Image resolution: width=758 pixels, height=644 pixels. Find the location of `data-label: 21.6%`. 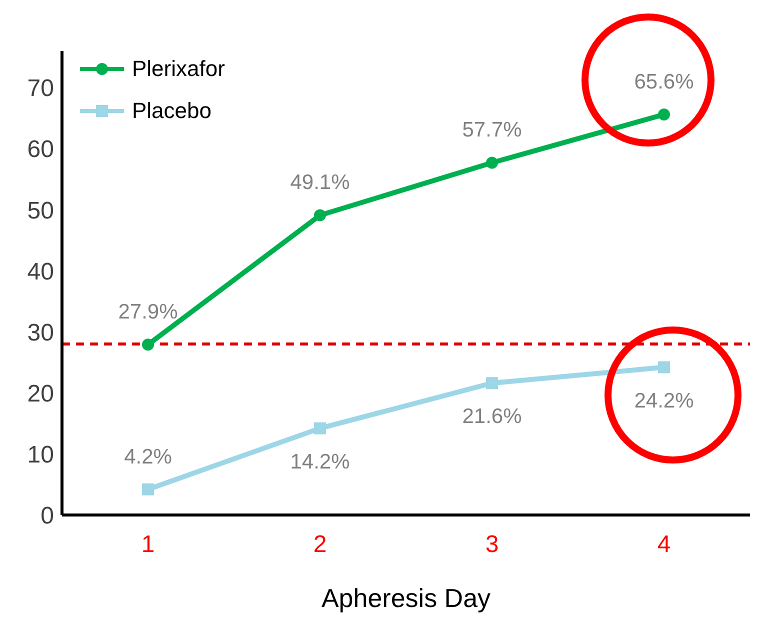

data-label: 21.6% is located at coordinates (492, 416).